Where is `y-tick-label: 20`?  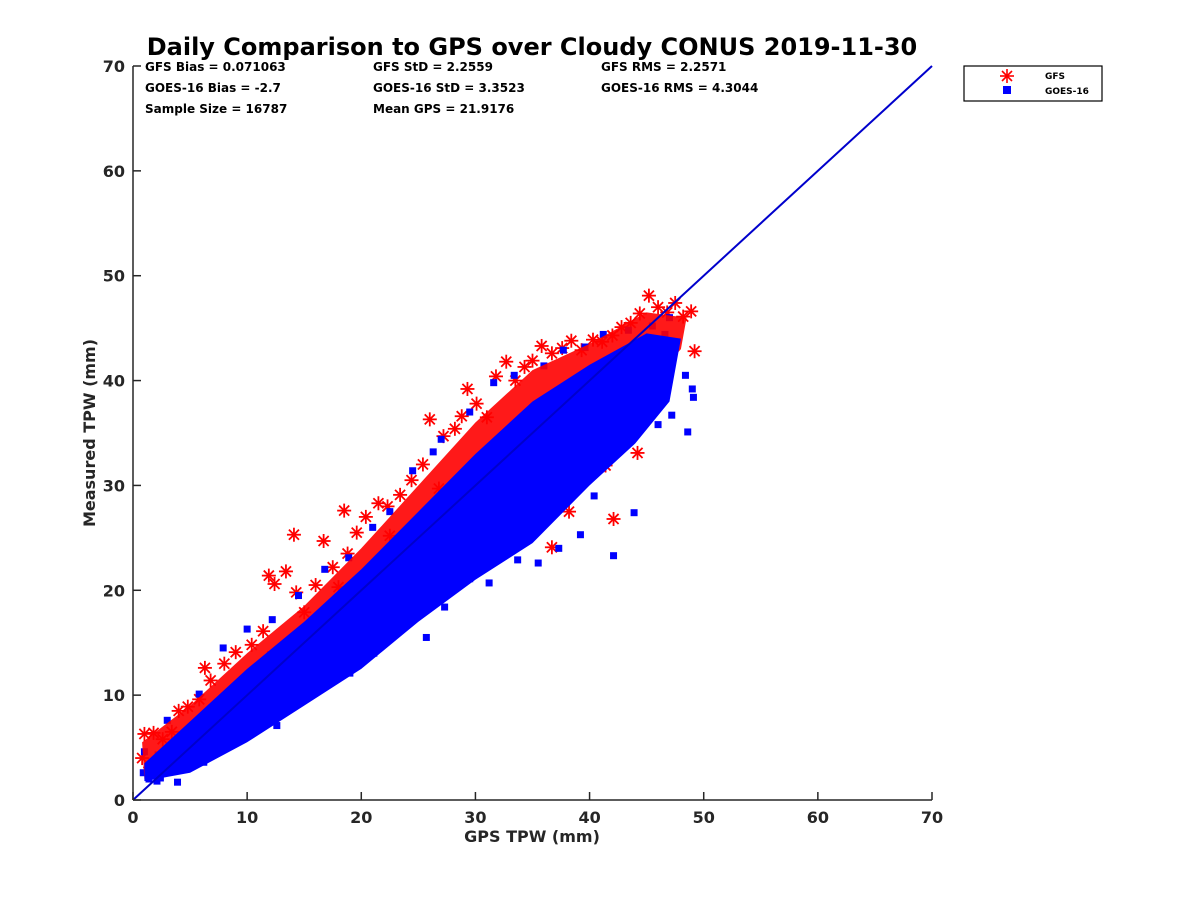 y-tick-label: 20 is located at coordinates (114, 590).